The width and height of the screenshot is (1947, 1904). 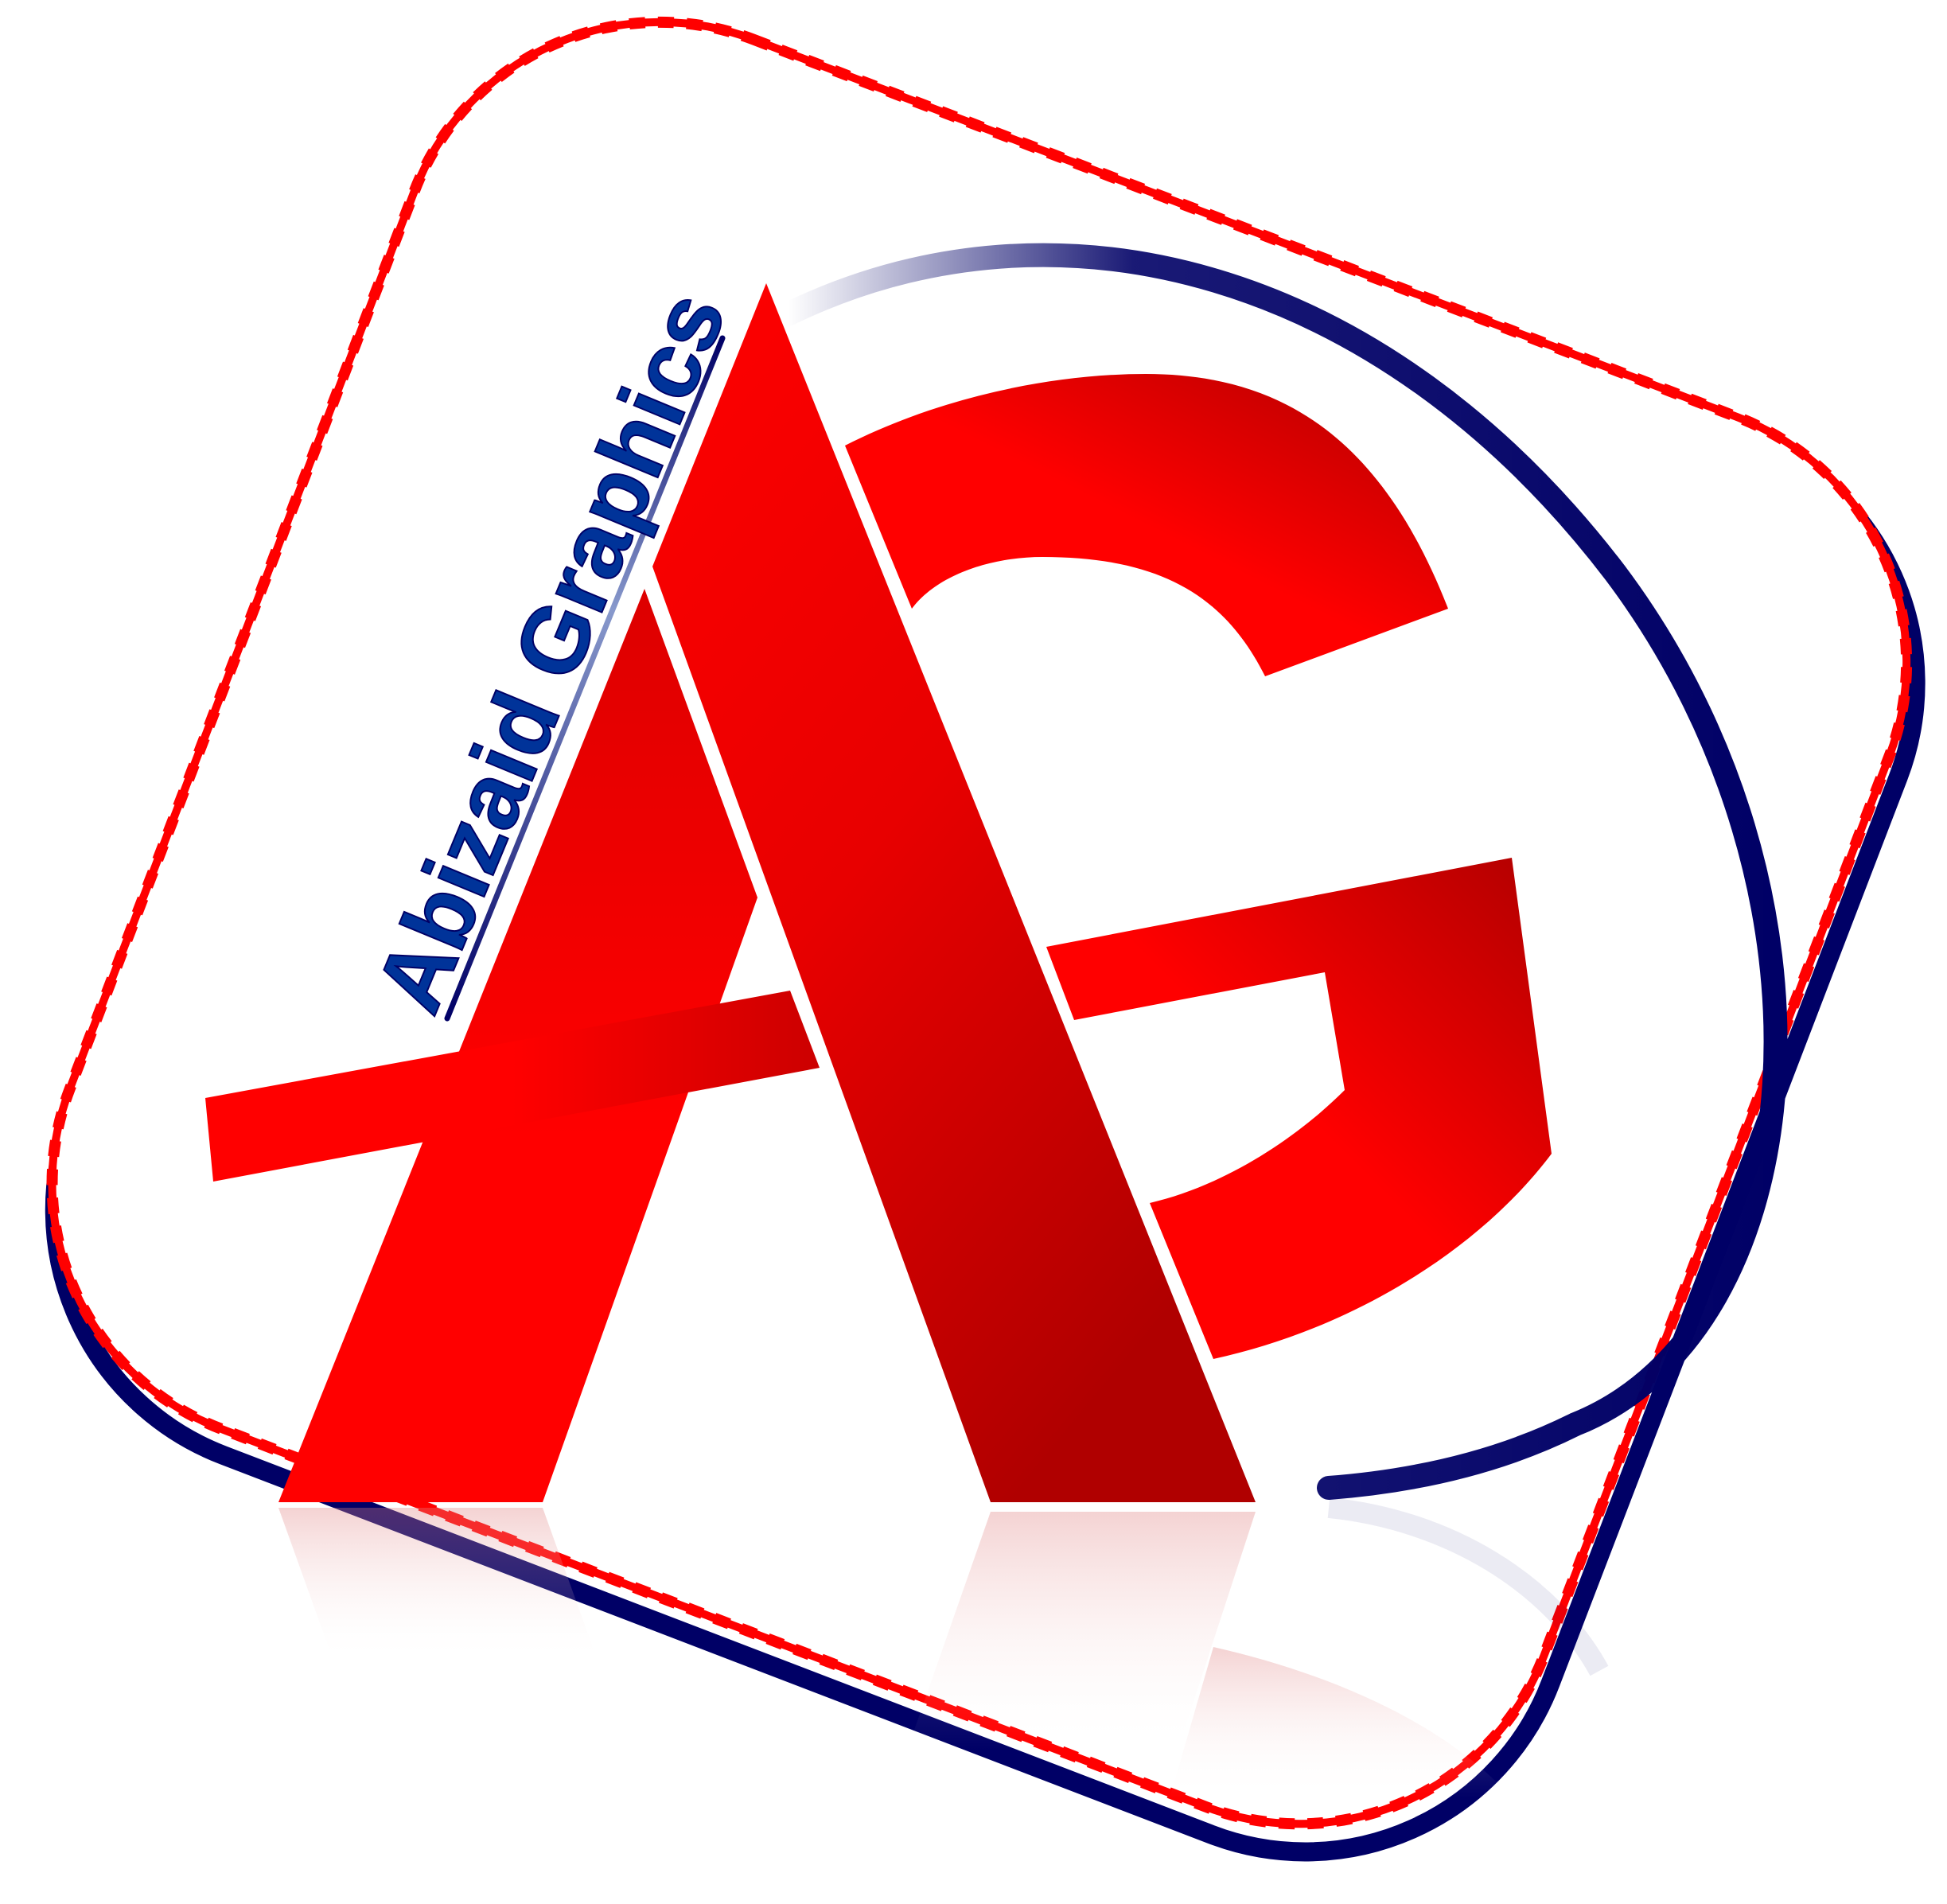 I want to click on reflection, so click(x=943, y=1647).